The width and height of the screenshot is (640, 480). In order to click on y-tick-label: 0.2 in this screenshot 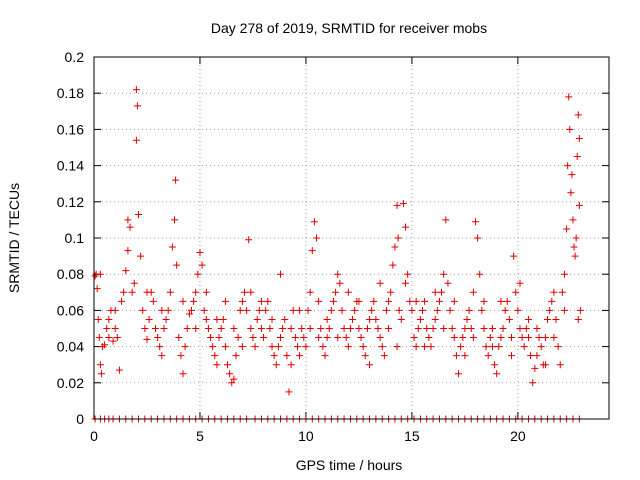, I will do `click(75, 57)`.